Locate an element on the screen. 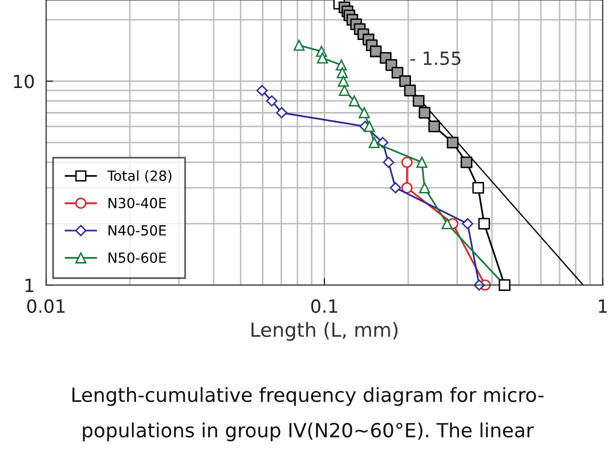 Image resolution: width=615 pixels, height=472 pixels. legend-label: N30-40E is located at coordinates (137, 203).